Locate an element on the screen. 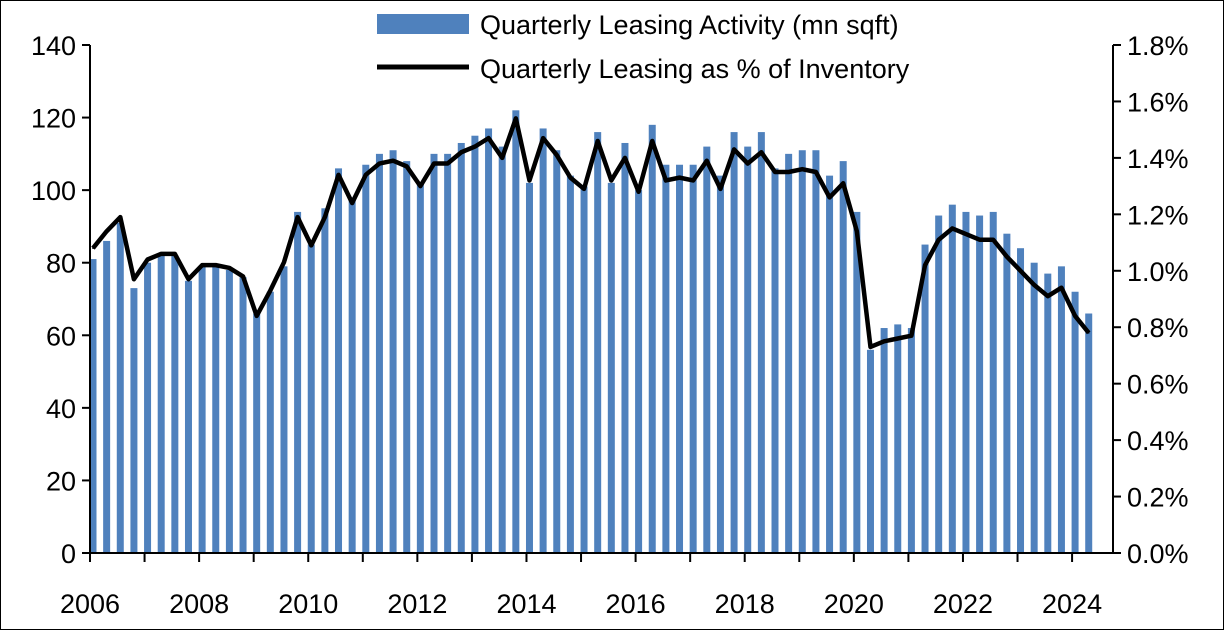 Image resolution: width=1224 pixels, height=630 pixels. x-tick-label: 2022 is located at coordinates (963, 604).